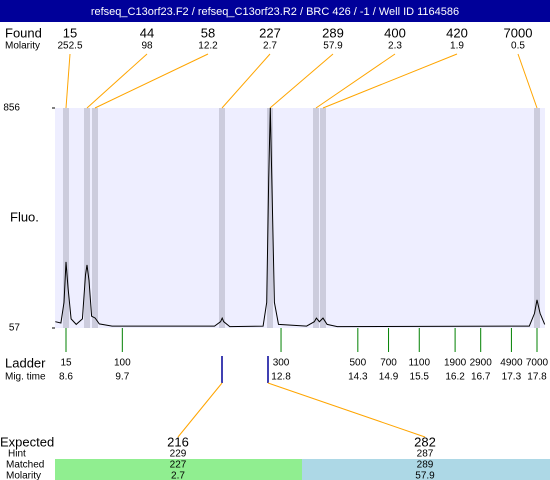 The height and width of the screenshot is (480, 550). I want to click on ladder-size: 2900, so click(481, 363).